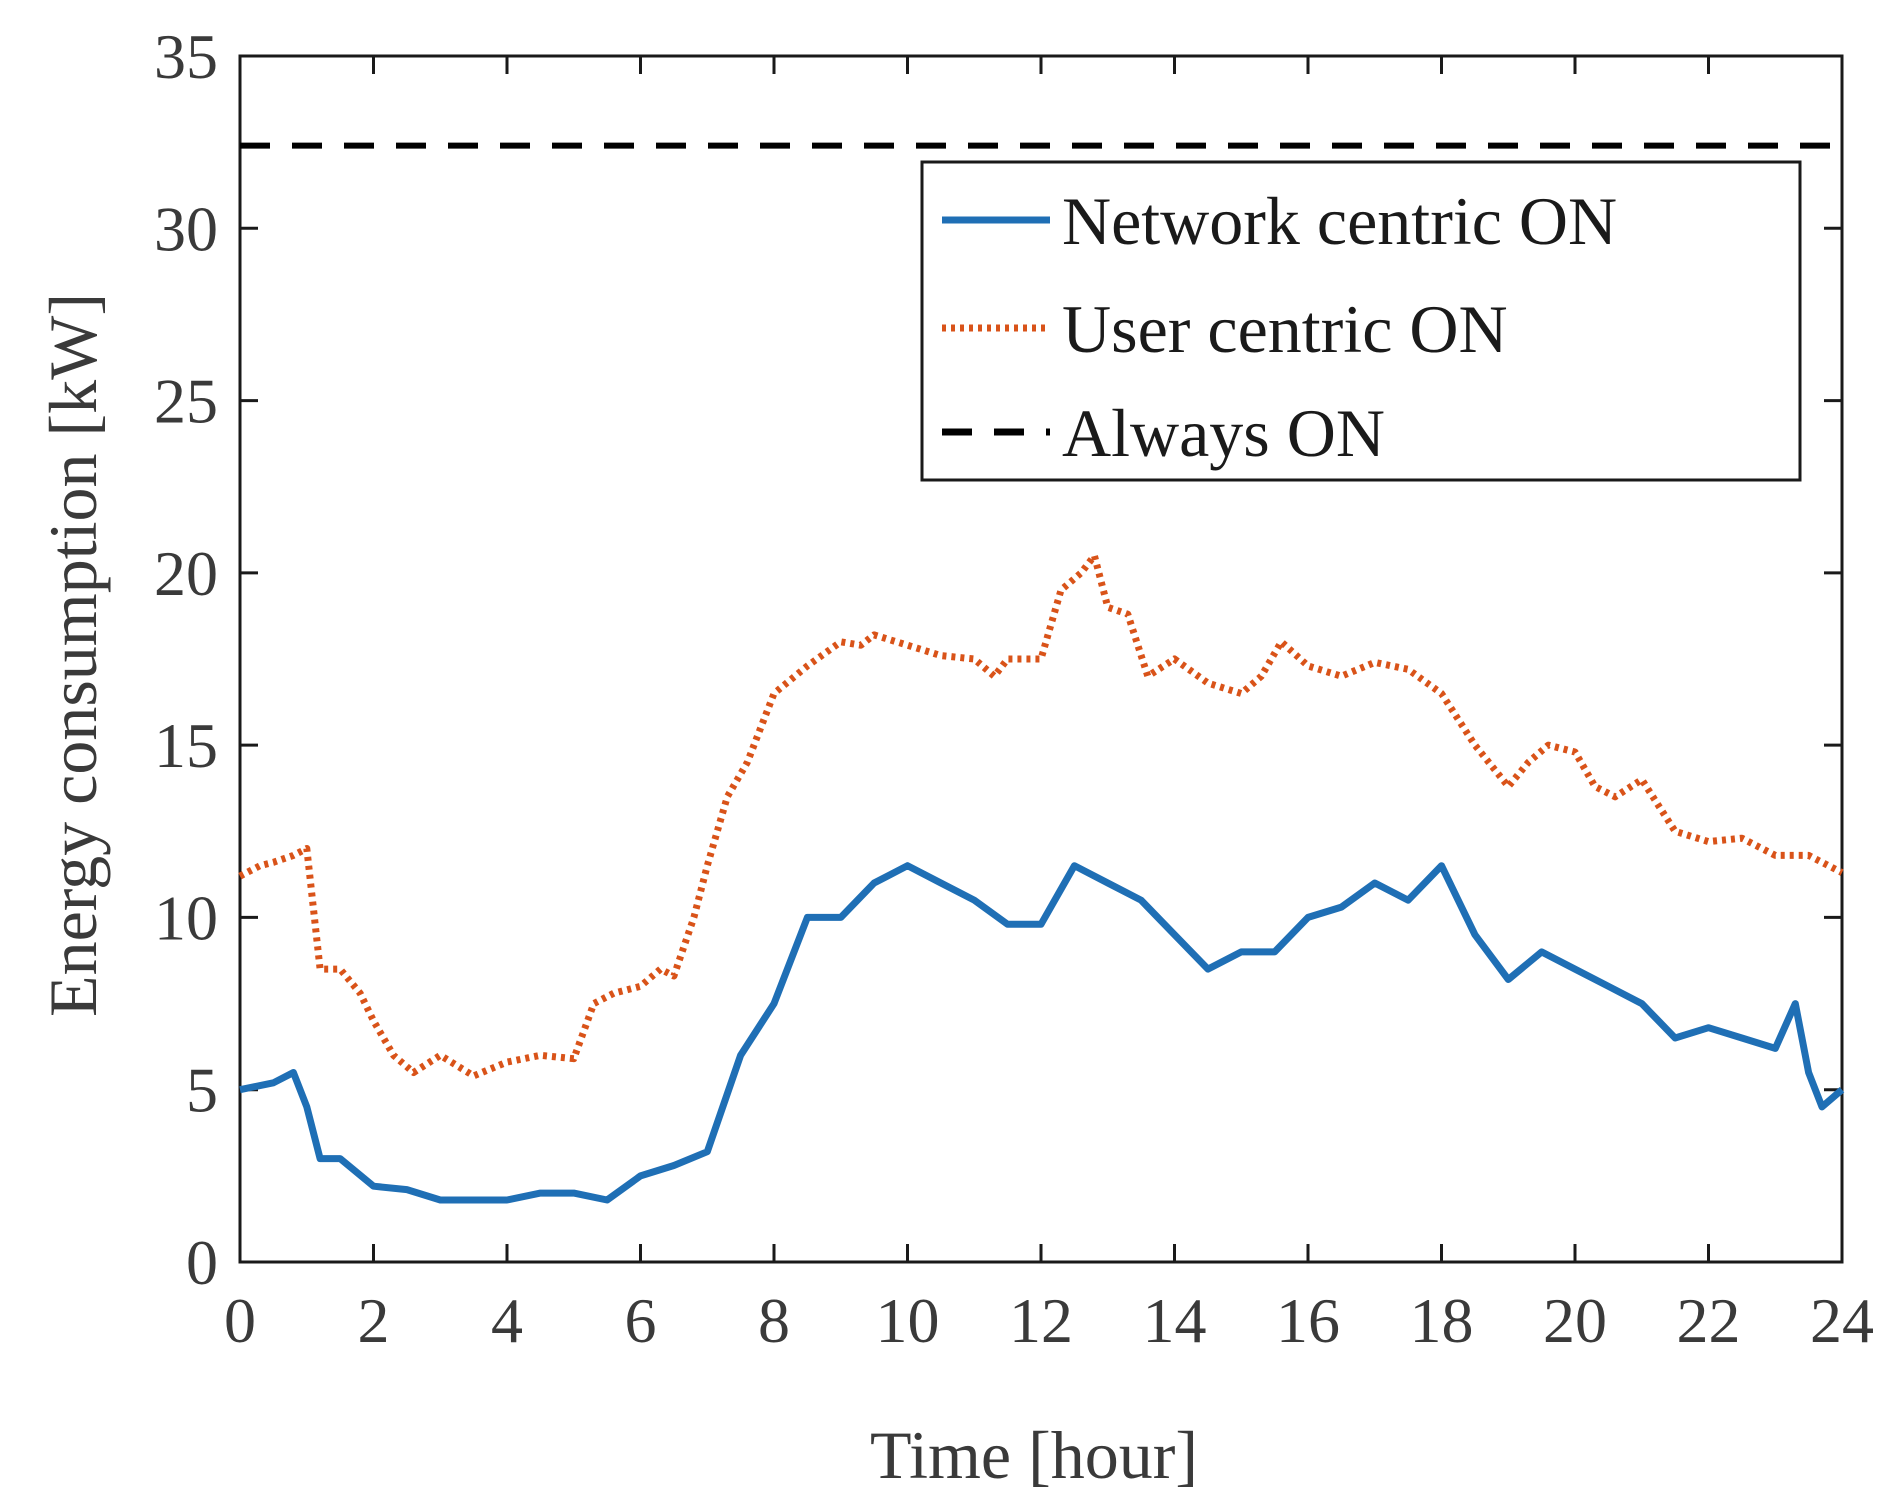 The width and height of the screenshot is (1899, 1510). What do you see at coordinates (507, 1320) in the screenshot?
I see `x-tick-label: 4` at bounding box center [507, 1320].